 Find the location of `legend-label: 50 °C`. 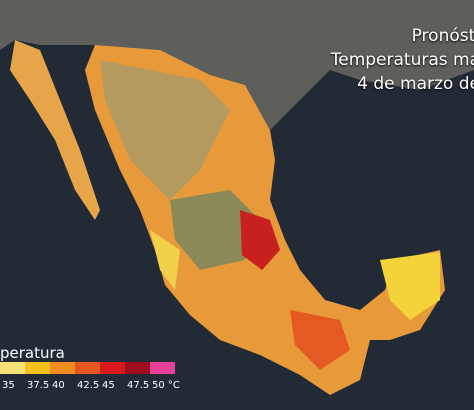

legend-label: 50 °C is located at coordinates (166, 385).